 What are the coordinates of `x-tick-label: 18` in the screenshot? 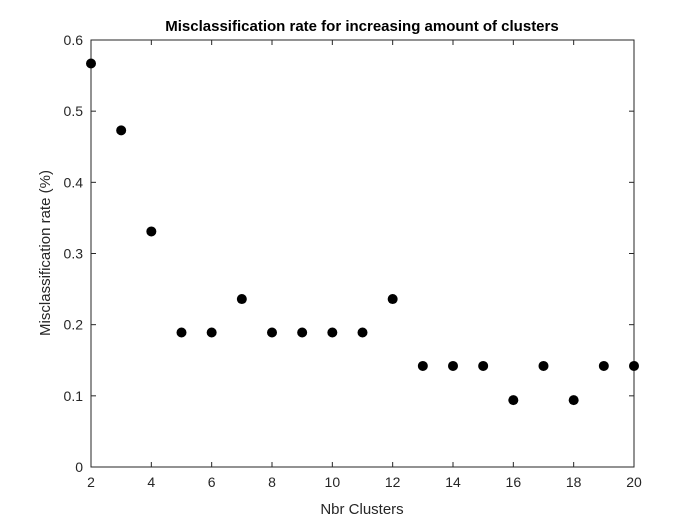 It's located at (574, 482).